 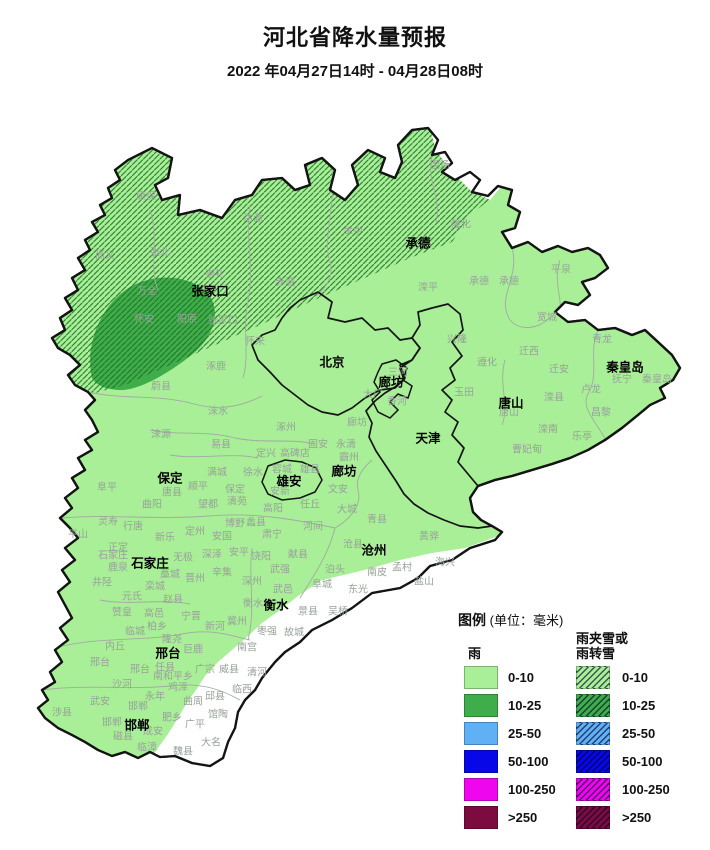 I want to click on county-label: 威县, so click(x=229, y=669).